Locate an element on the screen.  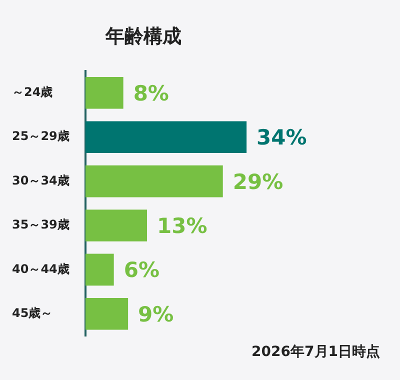
text: 2026年7月1日時点 is located at coordinates (316, 352).